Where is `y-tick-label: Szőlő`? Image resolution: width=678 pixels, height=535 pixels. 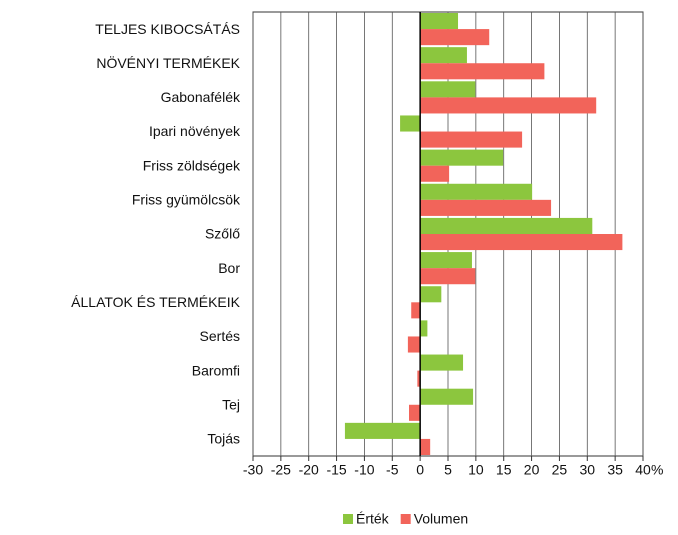 y-tick-label: Szőlő is located at coordinates (222, 234).